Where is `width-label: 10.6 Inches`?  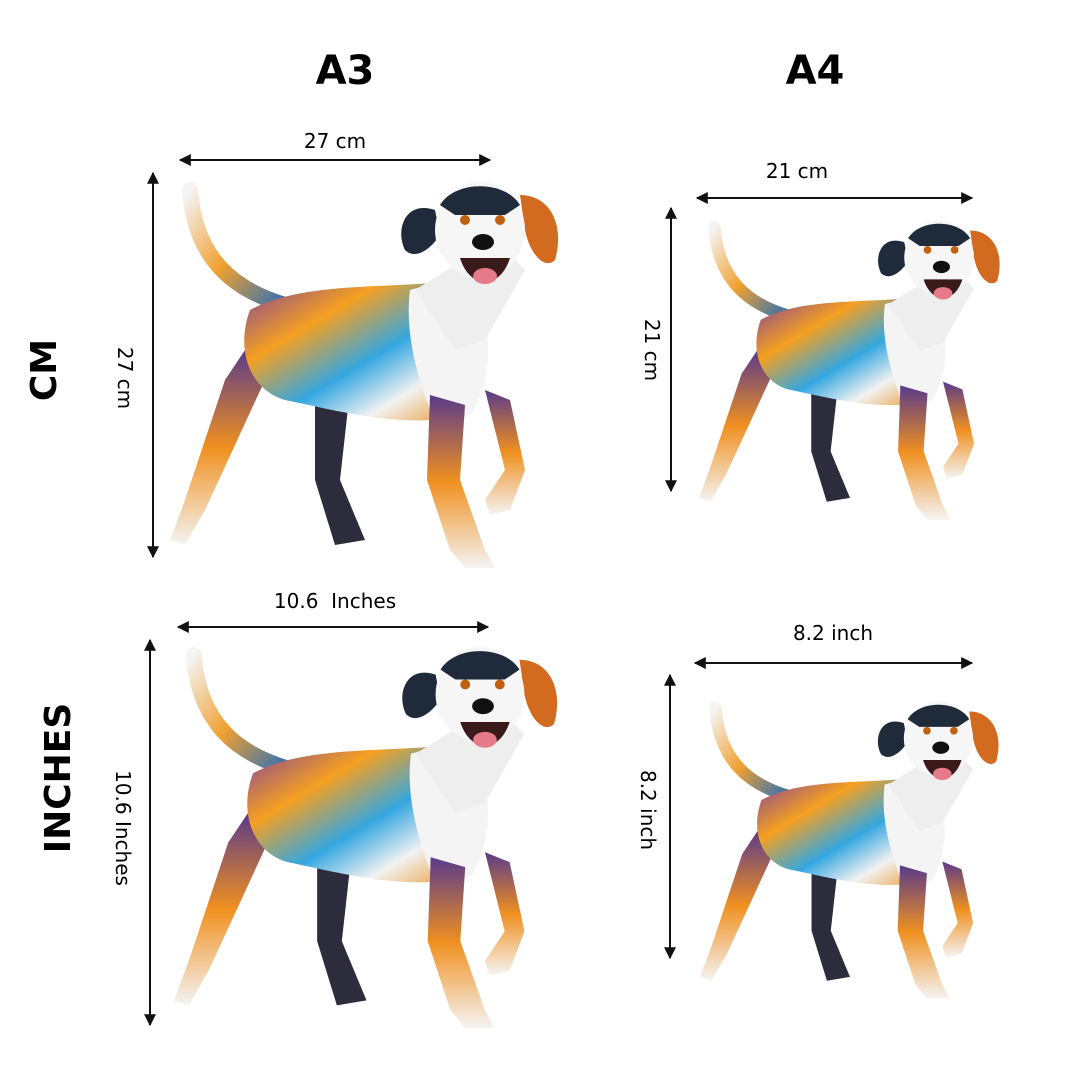
width-label: 10.6 Inches is located at coordinates (335, 601).